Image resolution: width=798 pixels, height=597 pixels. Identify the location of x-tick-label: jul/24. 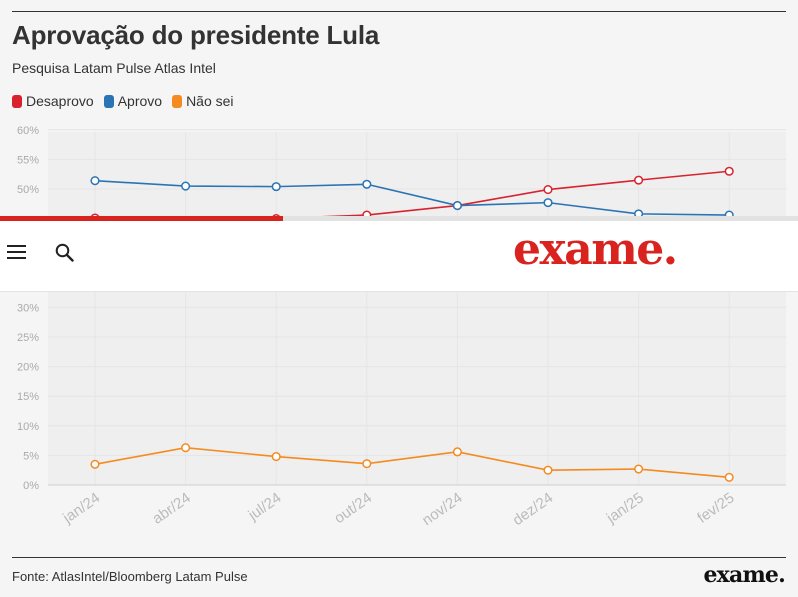
(265, 506).